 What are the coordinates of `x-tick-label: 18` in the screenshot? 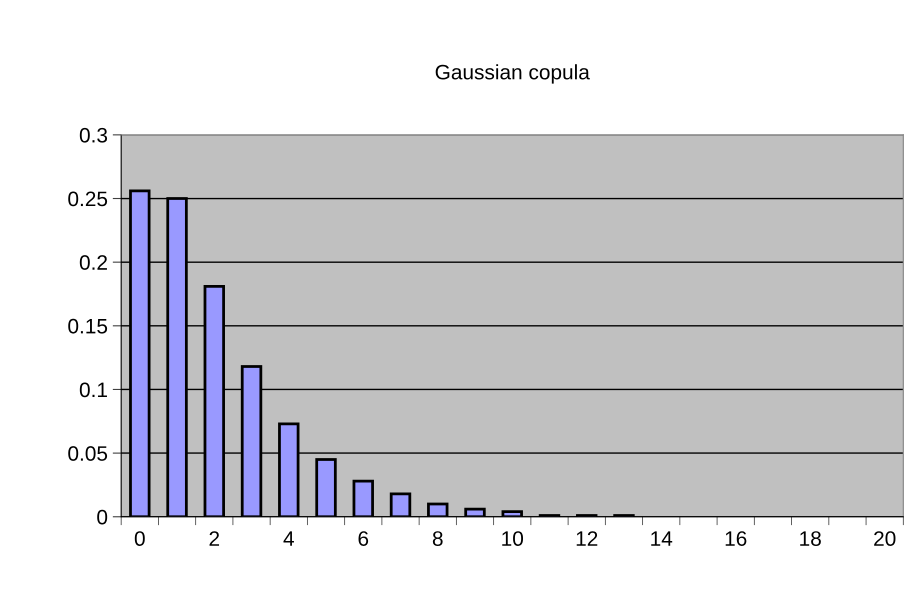 It's located at (810, 538).